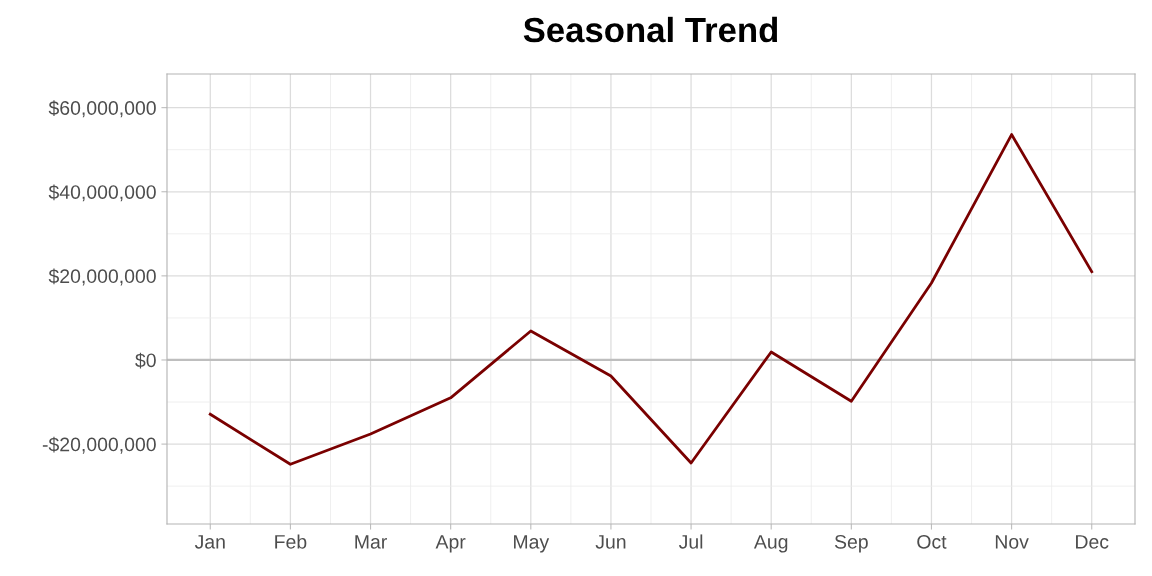 The image size is (1152, 576). Describe the element at coordinates (102, 109) in the screenshot. I see `y-tick-label: $60,000,000` at that location.